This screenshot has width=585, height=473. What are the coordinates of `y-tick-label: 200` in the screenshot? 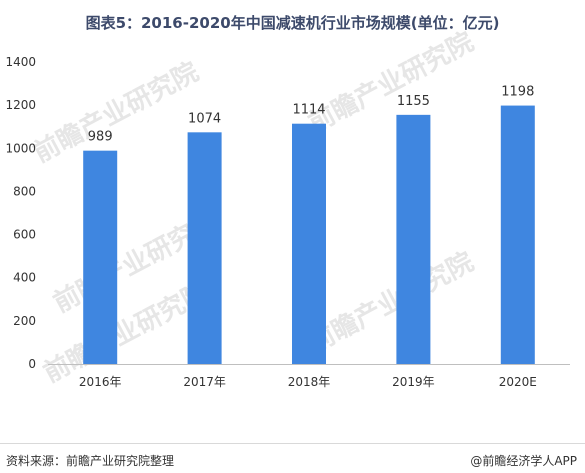 It's located at (24, 321).